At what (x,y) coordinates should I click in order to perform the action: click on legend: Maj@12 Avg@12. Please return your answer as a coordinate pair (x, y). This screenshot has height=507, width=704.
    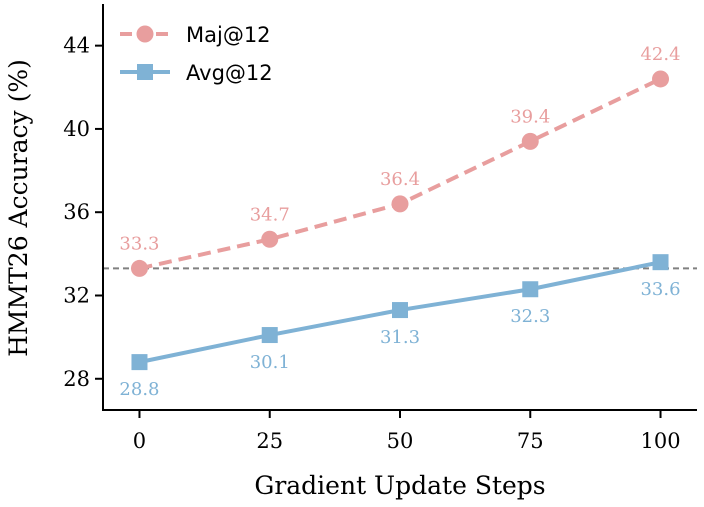
    Looking at the image, I should click on (196, 54).